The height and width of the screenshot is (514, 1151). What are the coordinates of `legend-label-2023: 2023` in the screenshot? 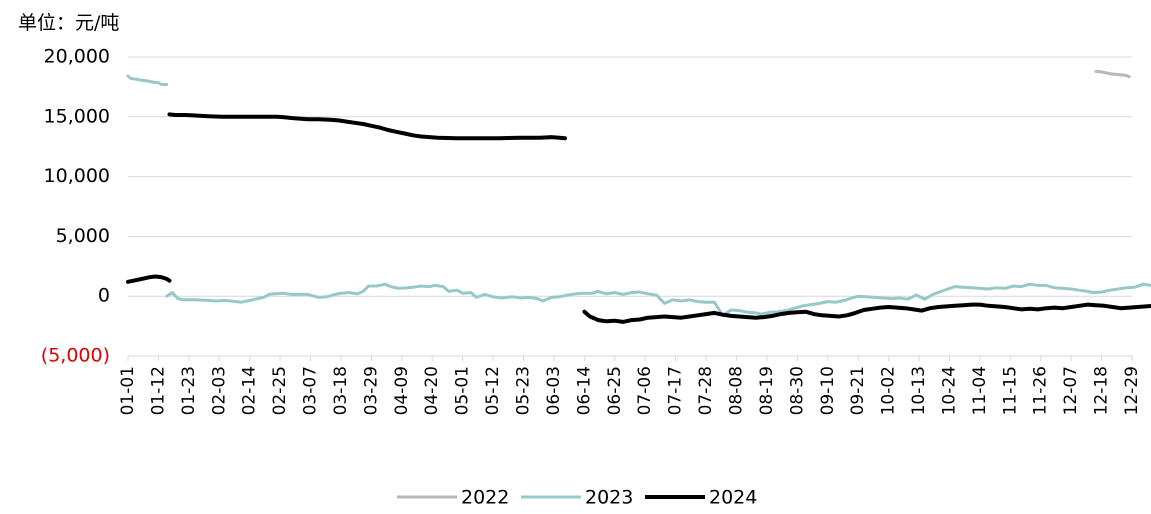 It's located at (609, 498).